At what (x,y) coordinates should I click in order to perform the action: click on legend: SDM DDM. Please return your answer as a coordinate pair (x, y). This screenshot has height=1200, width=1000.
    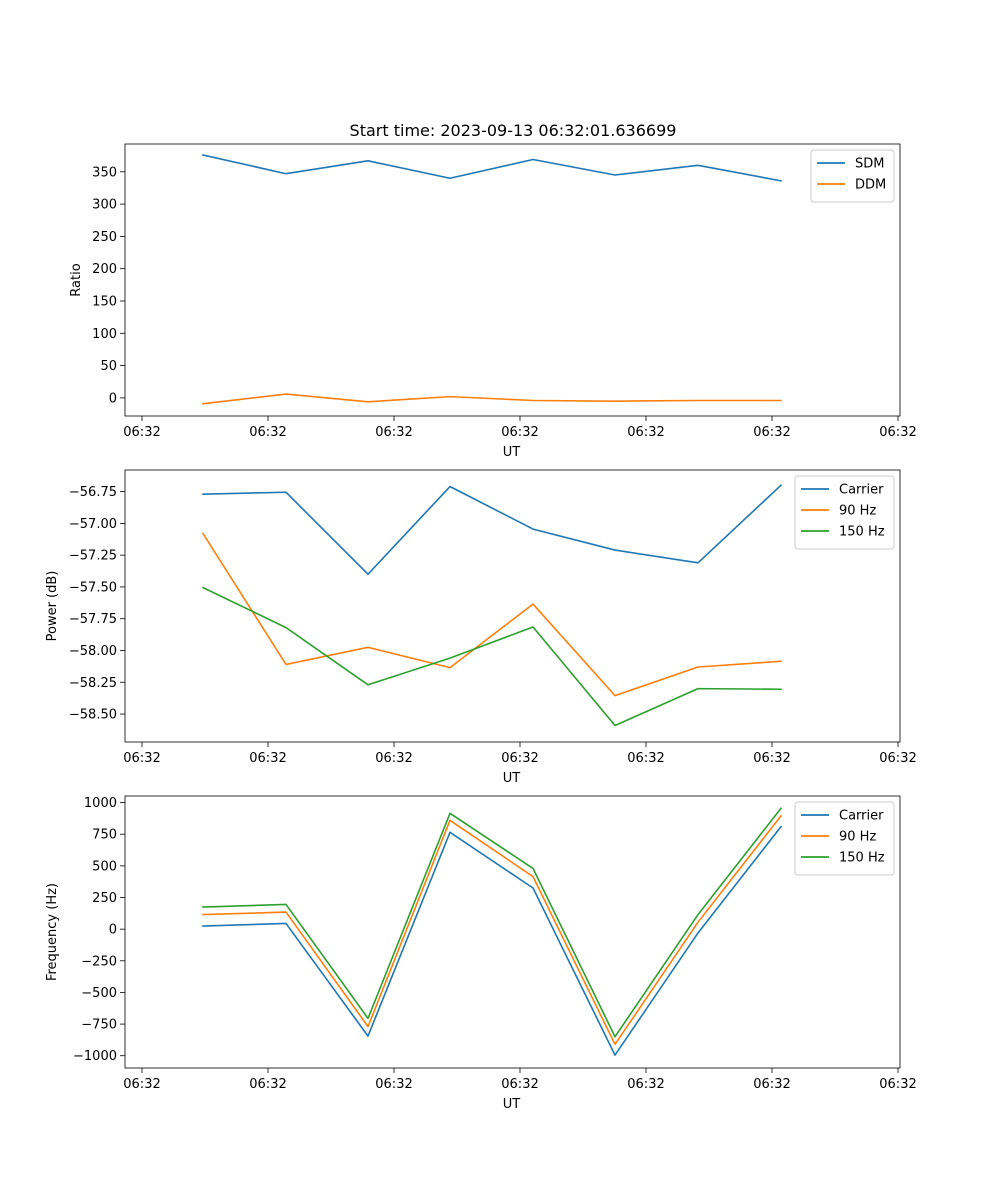
    Looking at the image, I should click on (852, 176).